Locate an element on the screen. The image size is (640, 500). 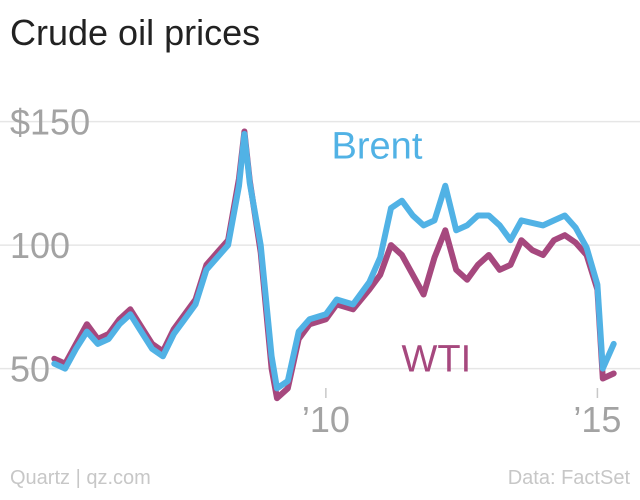
x-axis-tick-labels: ’10 ’15 is located at coordinates (461, 414).